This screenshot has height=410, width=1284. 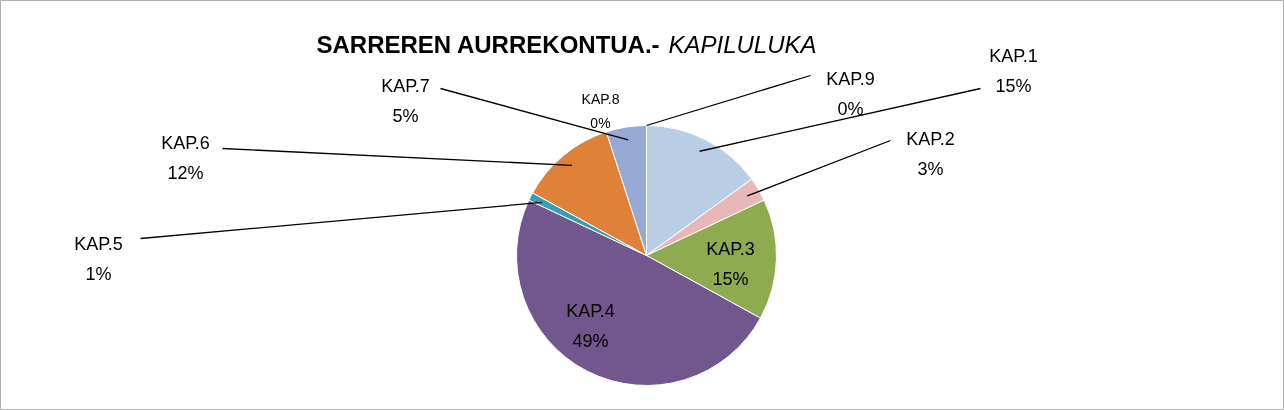 I want to click on data-label: 1%, so click(x=98, y=273).